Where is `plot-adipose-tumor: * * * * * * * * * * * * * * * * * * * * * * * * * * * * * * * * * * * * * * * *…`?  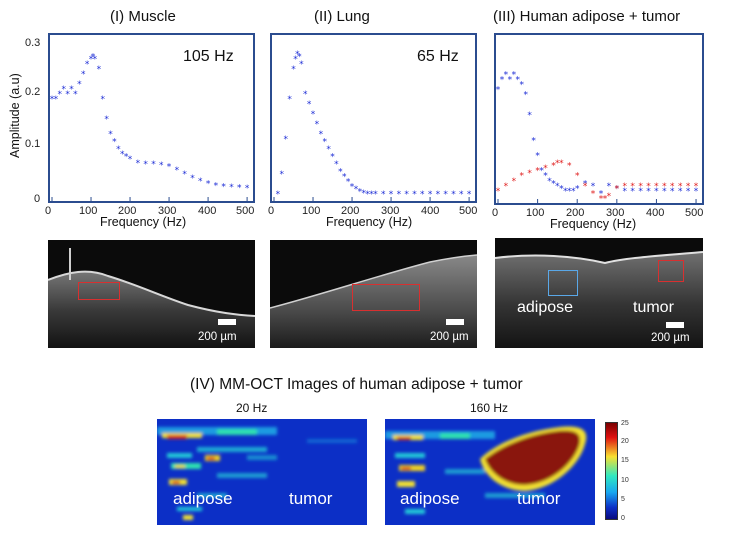 plot-adipose-tumor: * * * * * * * * * * * * * * * * * * * * * * * * * * * * * * * * * * * * * * * *… is located at coordinates (599, 119).